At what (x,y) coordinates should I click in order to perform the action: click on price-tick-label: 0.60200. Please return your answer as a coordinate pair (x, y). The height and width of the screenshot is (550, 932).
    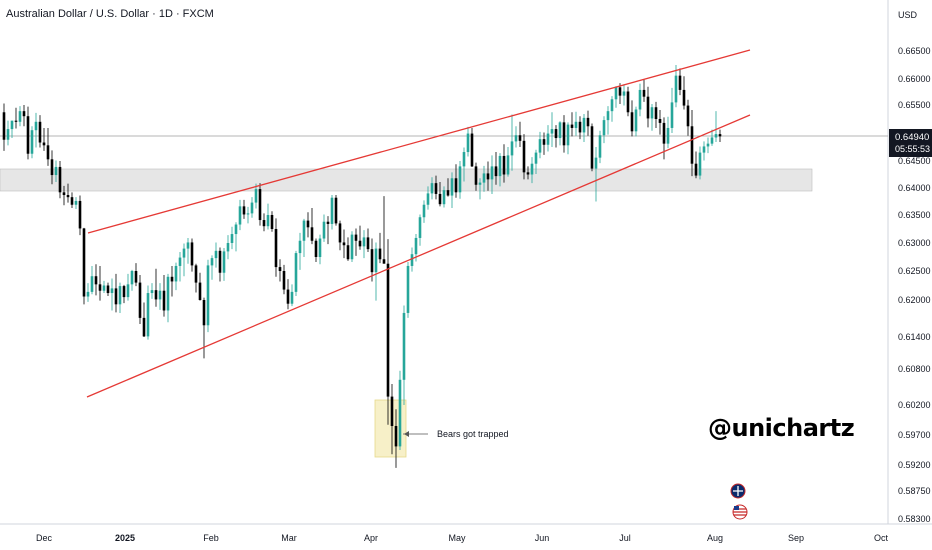
    Looking at the image, I should click on (914, 405).